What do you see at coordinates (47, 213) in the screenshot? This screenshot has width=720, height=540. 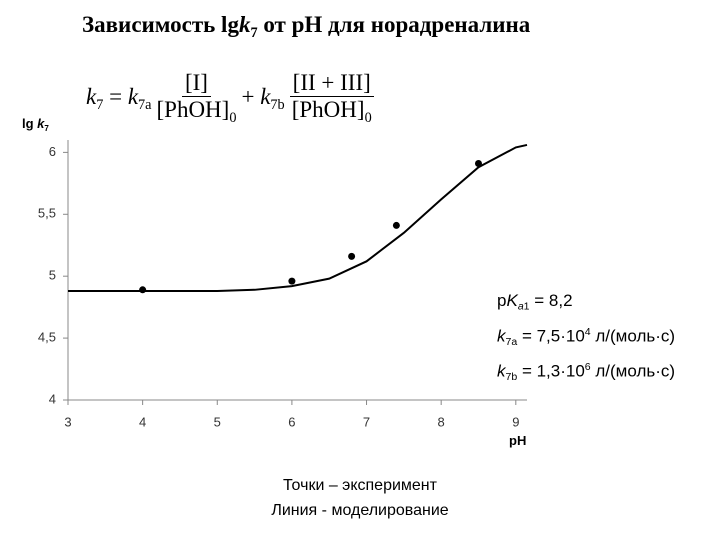 I see `y-tick-label: 5,5` at bounding box center [47, 213].